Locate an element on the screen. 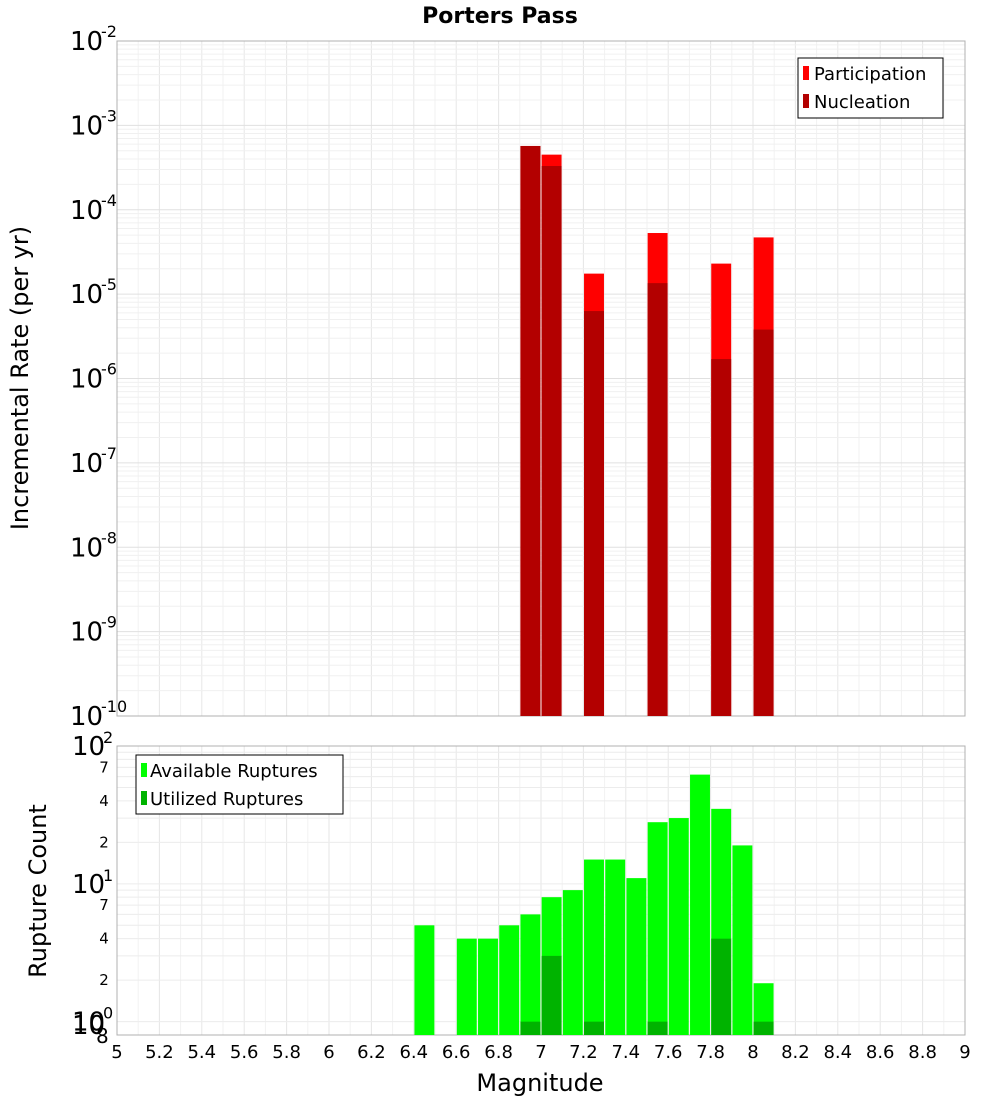 This screenshot has height=1100, width=1000. top-y-tick: 10⁻³ is located at coordinates (93, 123).